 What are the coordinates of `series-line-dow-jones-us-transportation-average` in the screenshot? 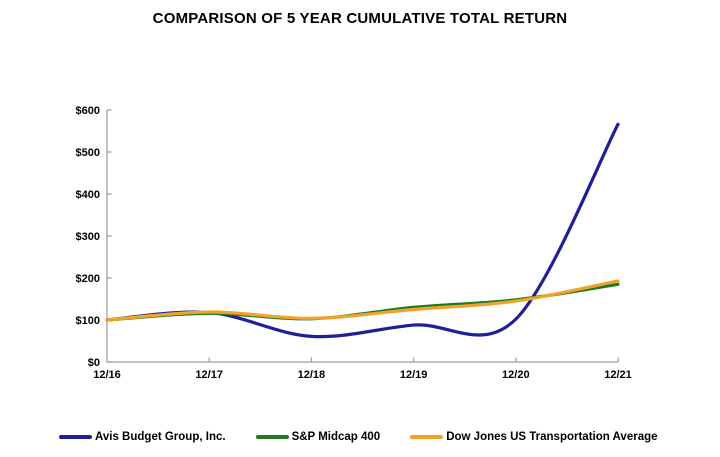 It's located at (362, 300).